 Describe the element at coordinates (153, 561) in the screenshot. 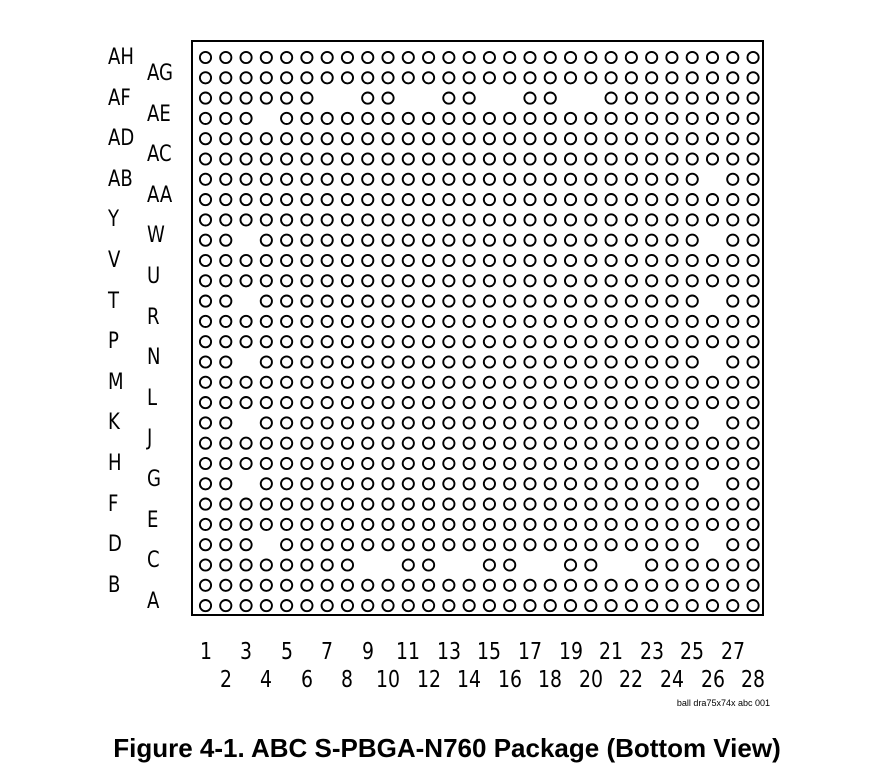

I see `row-label: C` at that location.